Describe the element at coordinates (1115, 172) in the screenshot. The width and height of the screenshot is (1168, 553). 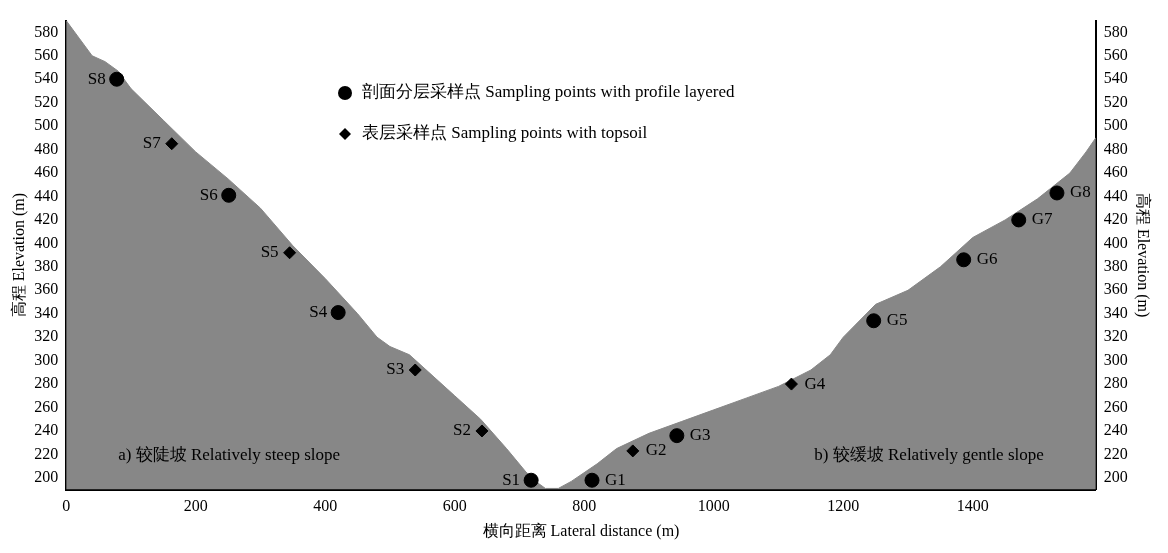
I see `y2-tick-label: 460` at that location.